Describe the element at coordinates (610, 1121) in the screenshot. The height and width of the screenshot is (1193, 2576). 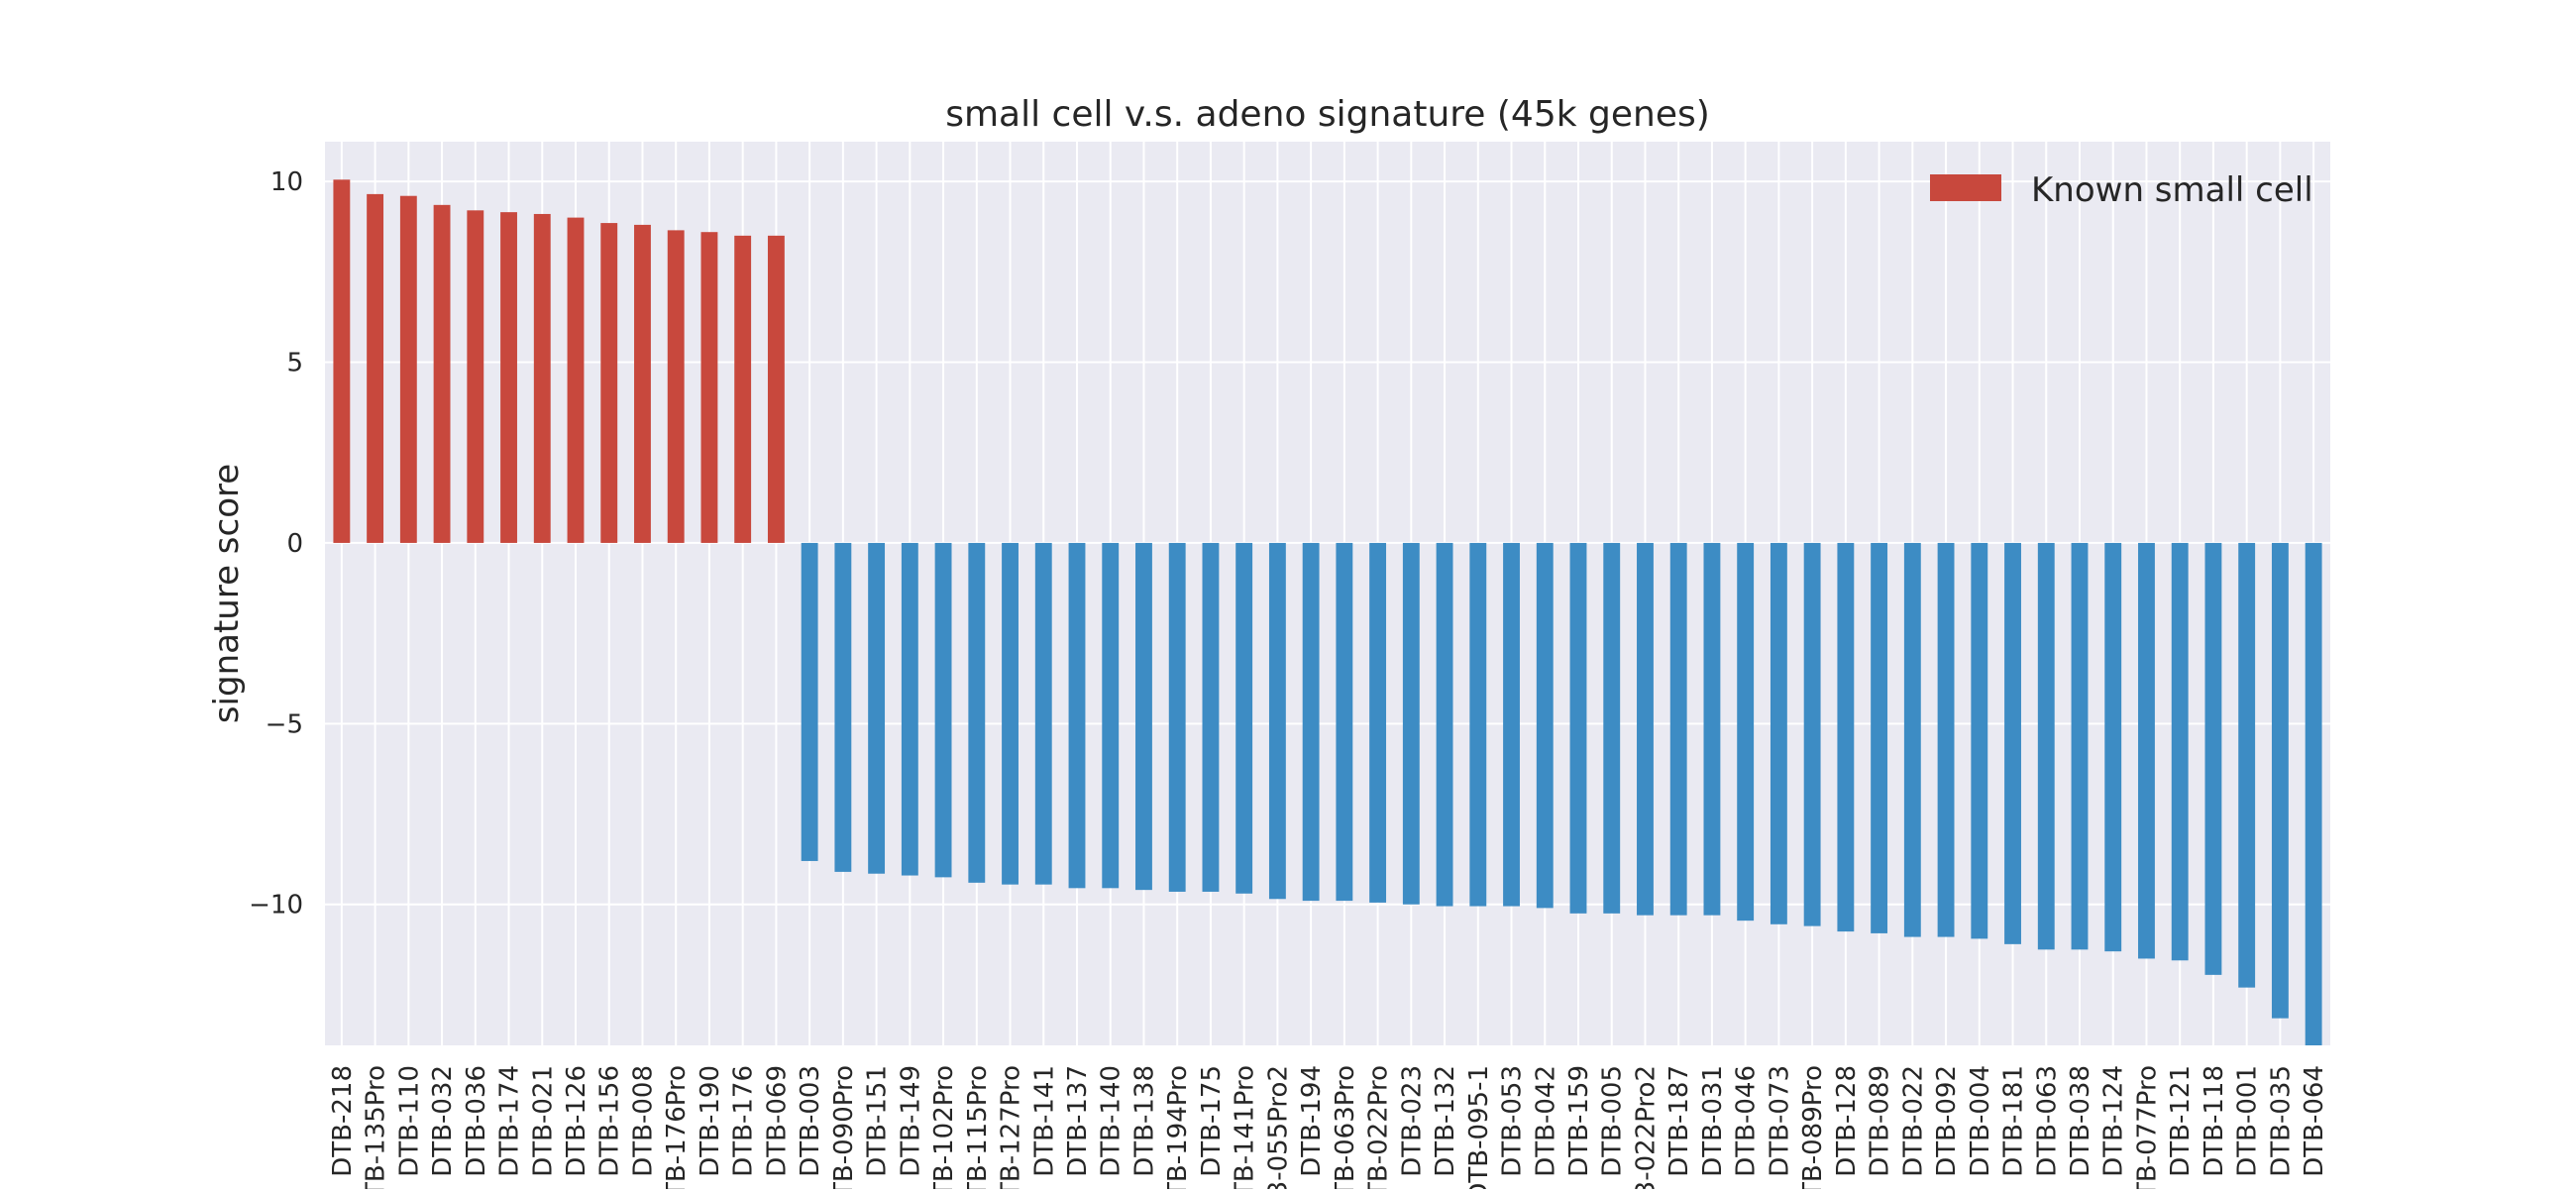
I see `x-tick-label: DTB-156` at that location.